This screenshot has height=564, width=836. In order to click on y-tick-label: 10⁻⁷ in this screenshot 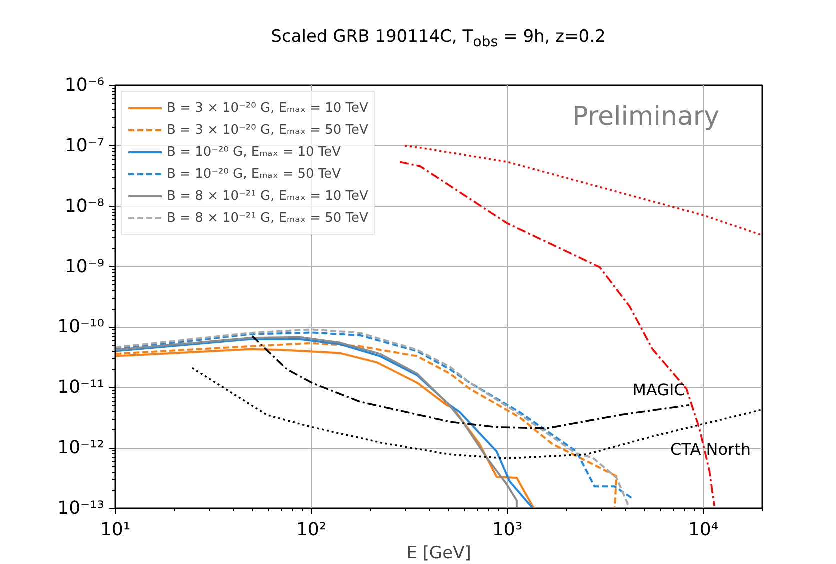, I will do `click(84, 145)`.